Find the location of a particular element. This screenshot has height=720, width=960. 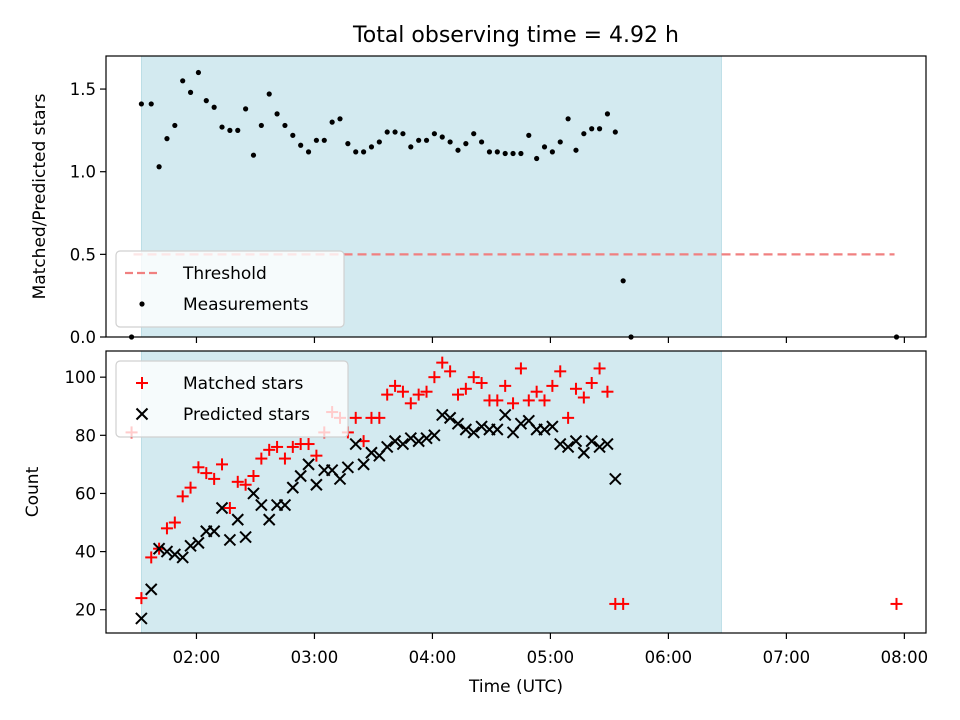

legend-label: Measurements is located at coordinates (246, 305).